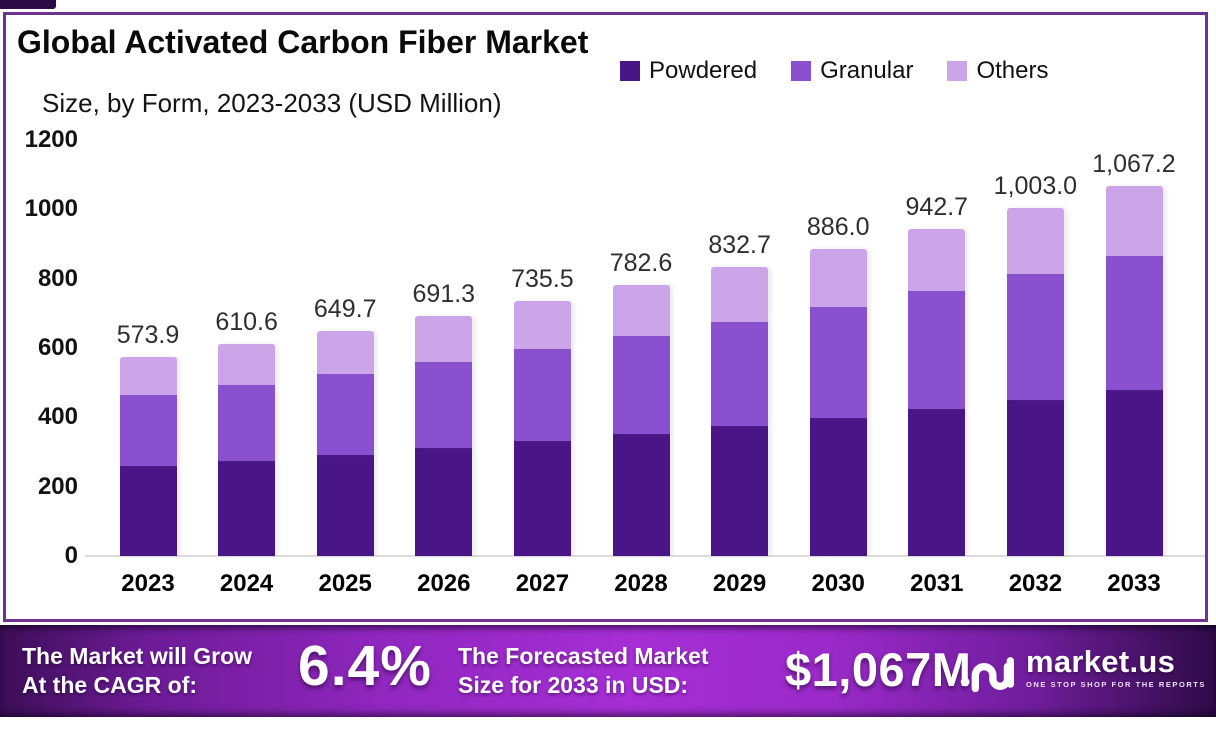 Image resolution: width=1216 pixels, height=735 pixels. I want to click on bar-segment-others-2027, so click(542, 325).